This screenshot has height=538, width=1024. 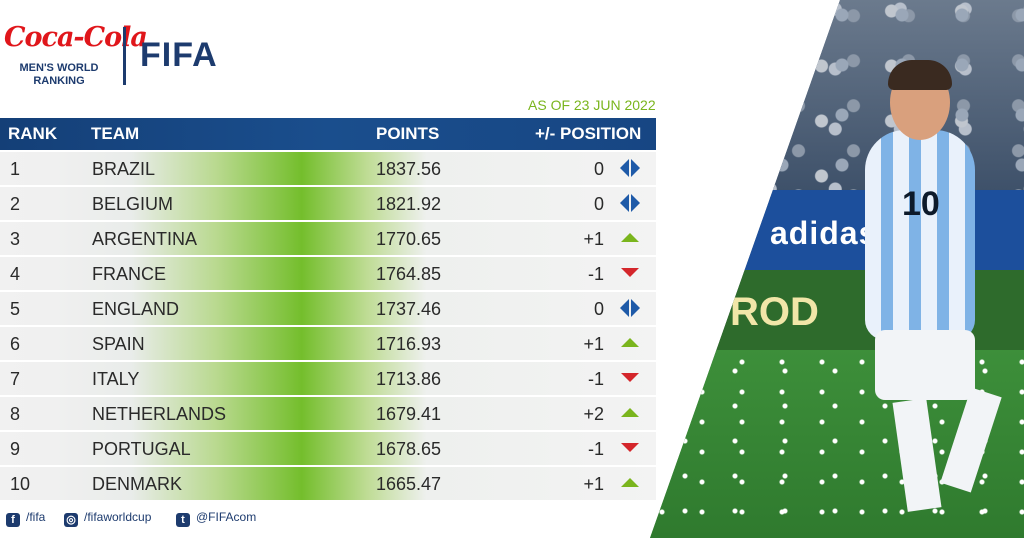 I want to click on column-header-rank: RANK, so click(x=33, y=133).